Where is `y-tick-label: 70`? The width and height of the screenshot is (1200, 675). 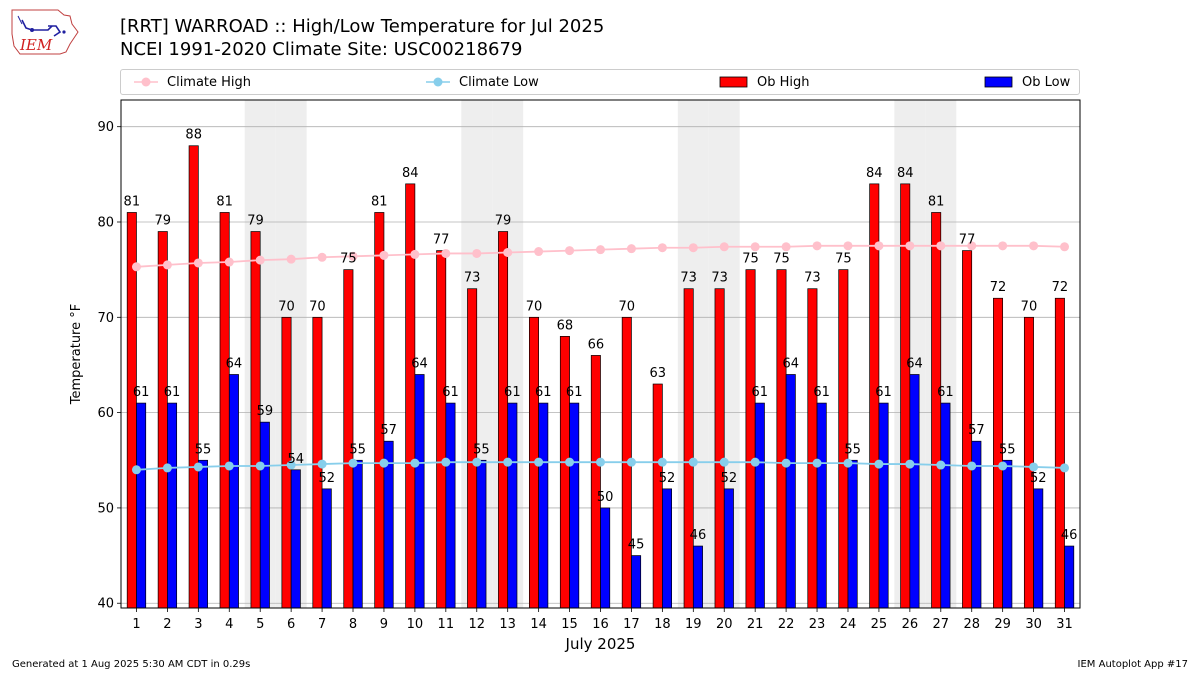 y-tick-label: 70 is located at coordinates (105, 318).